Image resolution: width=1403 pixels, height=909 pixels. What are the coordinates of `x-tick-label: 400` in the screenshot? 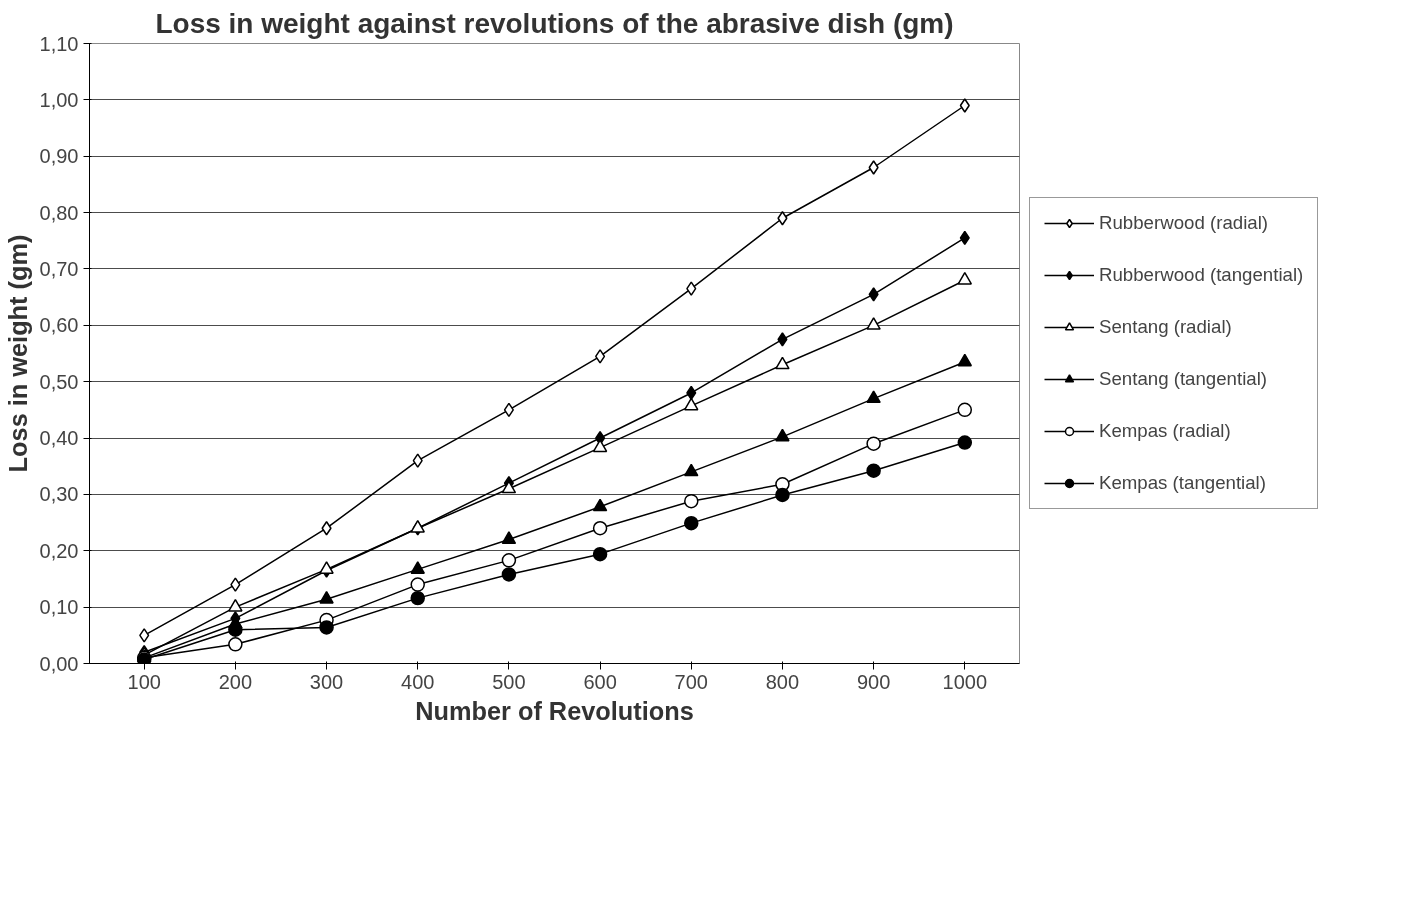 It's located at (418, 681).